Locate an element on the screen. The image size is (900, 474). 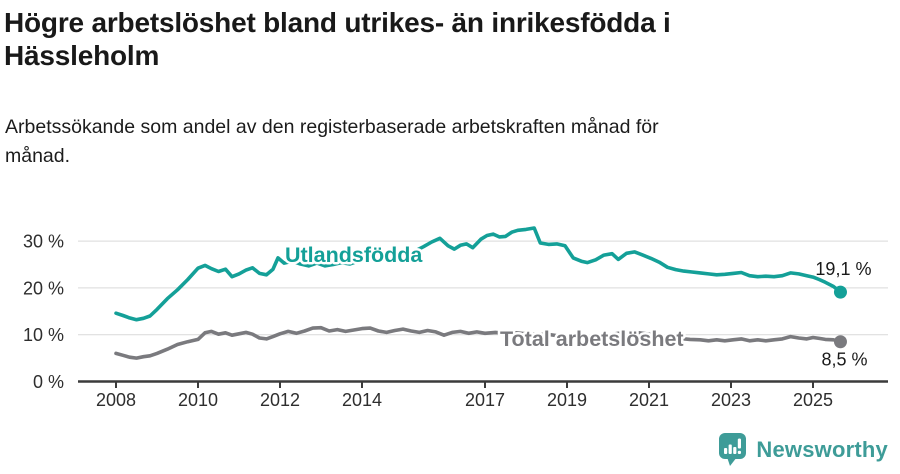
x-tick-label: 2008 is located at coordinates (116, 400).